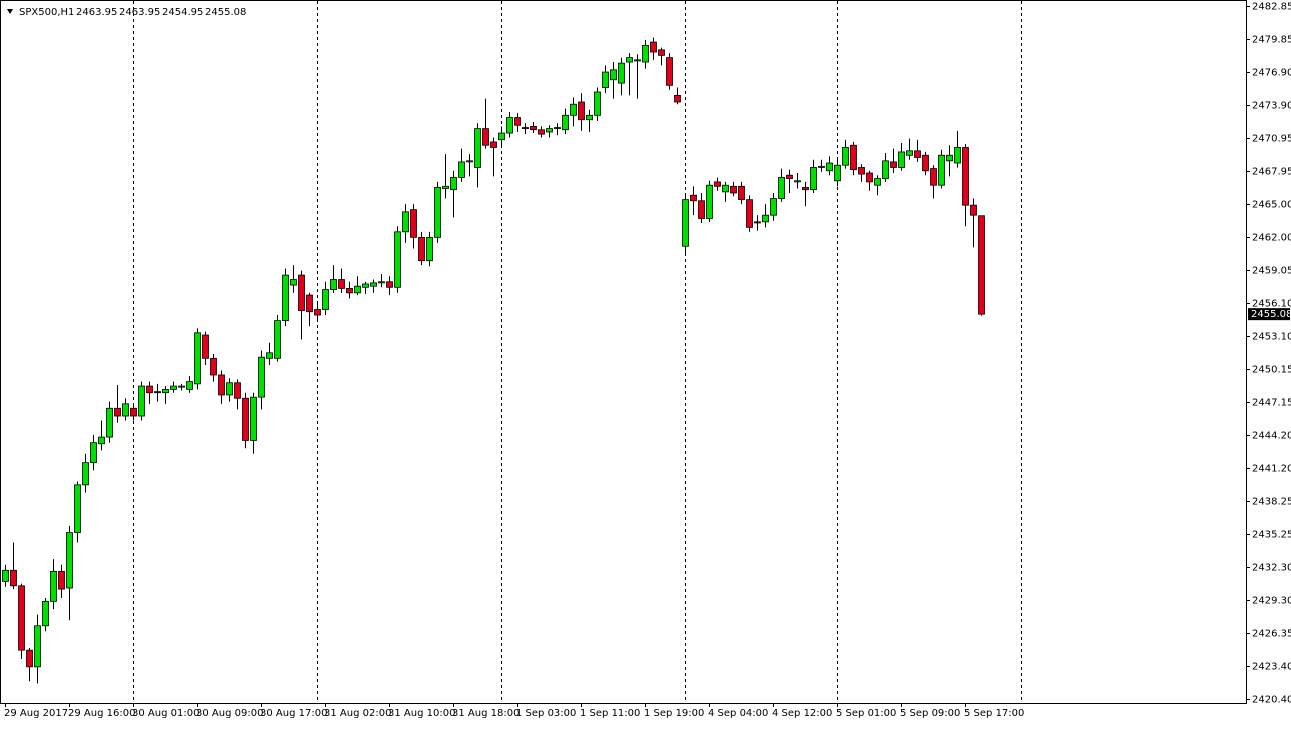  I want to click on price-label-box, so click(1269, 314).